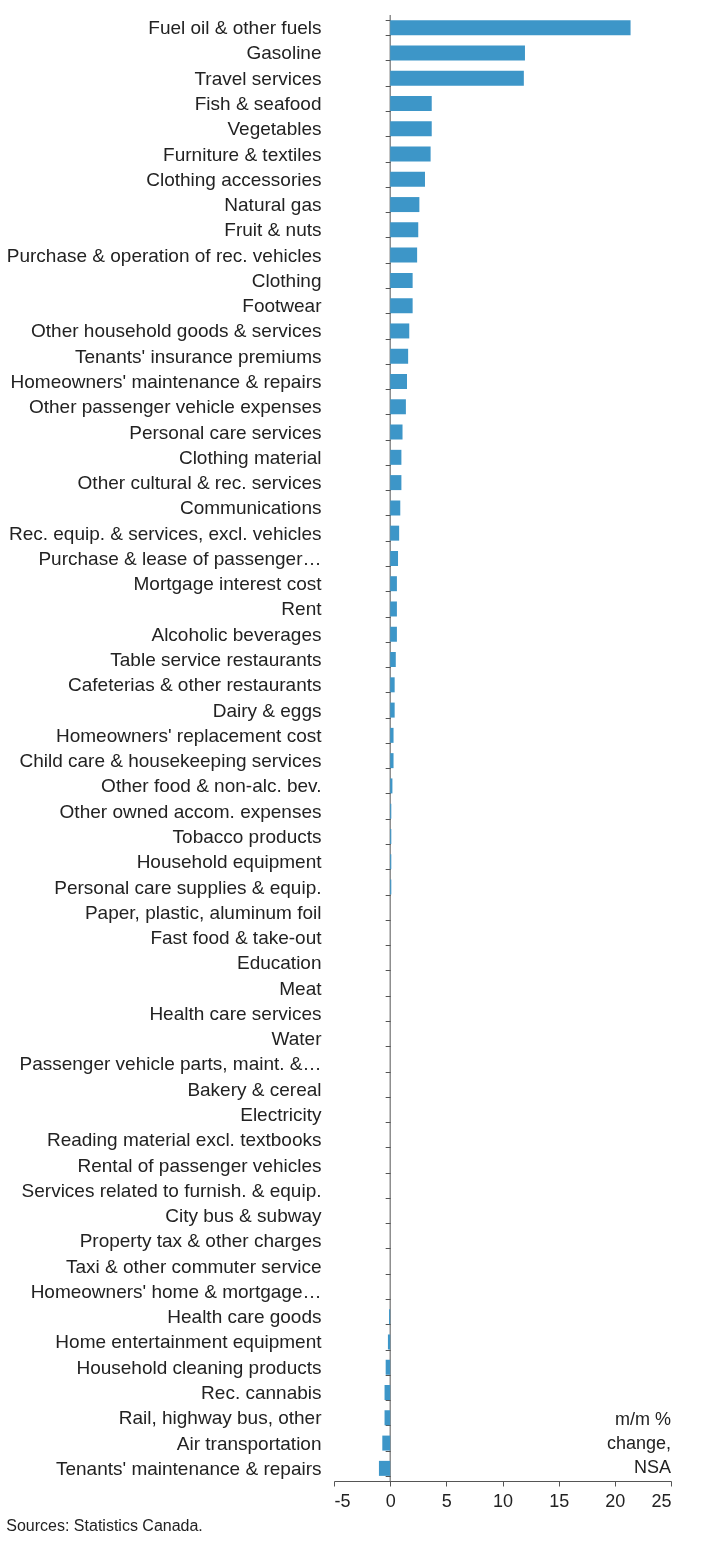 Image resolution: width=705 pixels, height=1558 pixels. Describe the element at coordinates (166, 381) in the screenshot. I see `y-tick-label: Homeowners' maintenance & repairs` at that location.